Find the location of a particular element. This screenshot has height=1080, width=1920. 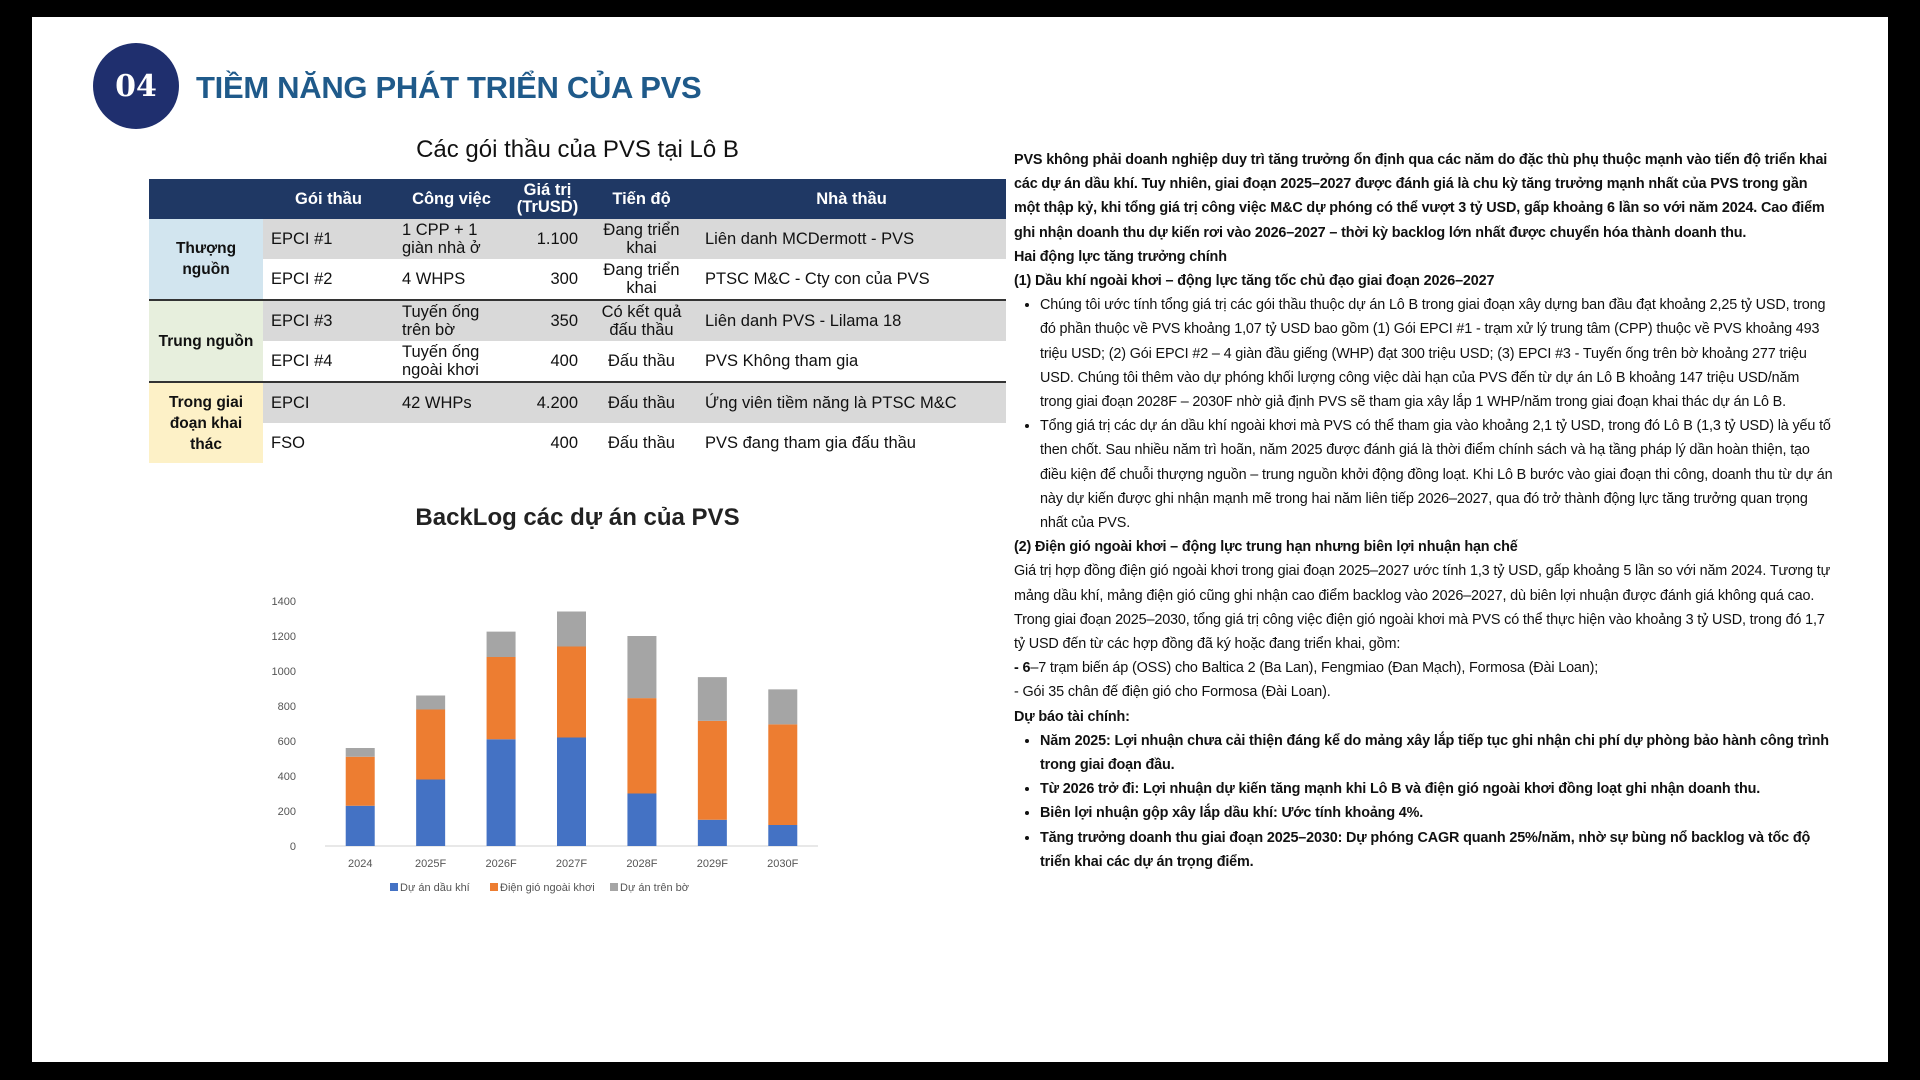

contractor-cell: PVS đang tham gia đấu thầu is located at coordinates (851, 443).